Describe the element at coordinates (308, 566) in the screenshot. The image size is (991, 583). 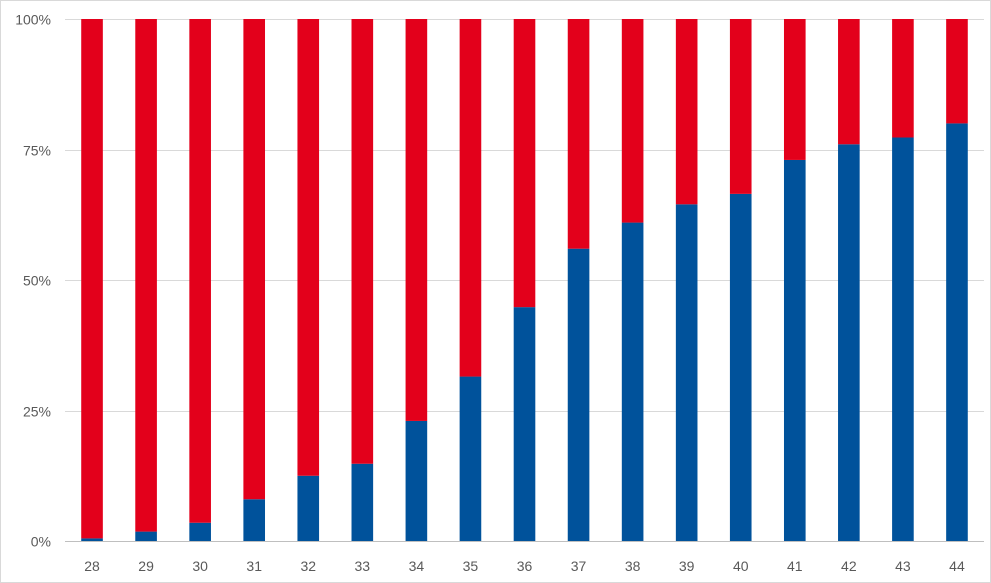
I see `x-tick-label: 32` at that location.